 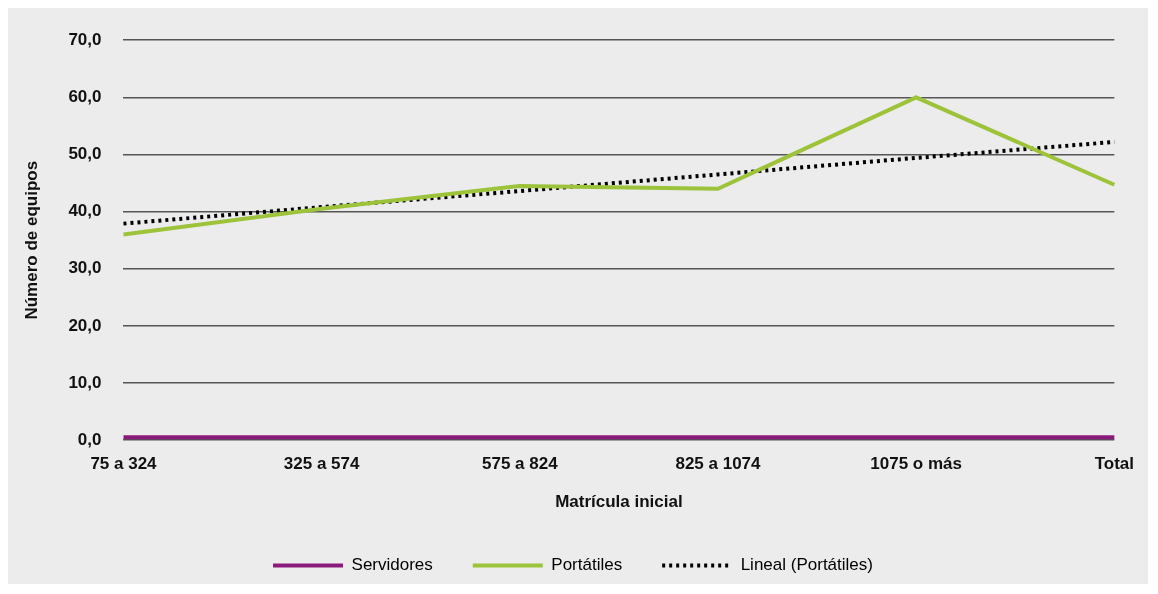 I want to click on y-tick-label: 50,0, so click(x=85, y=154).